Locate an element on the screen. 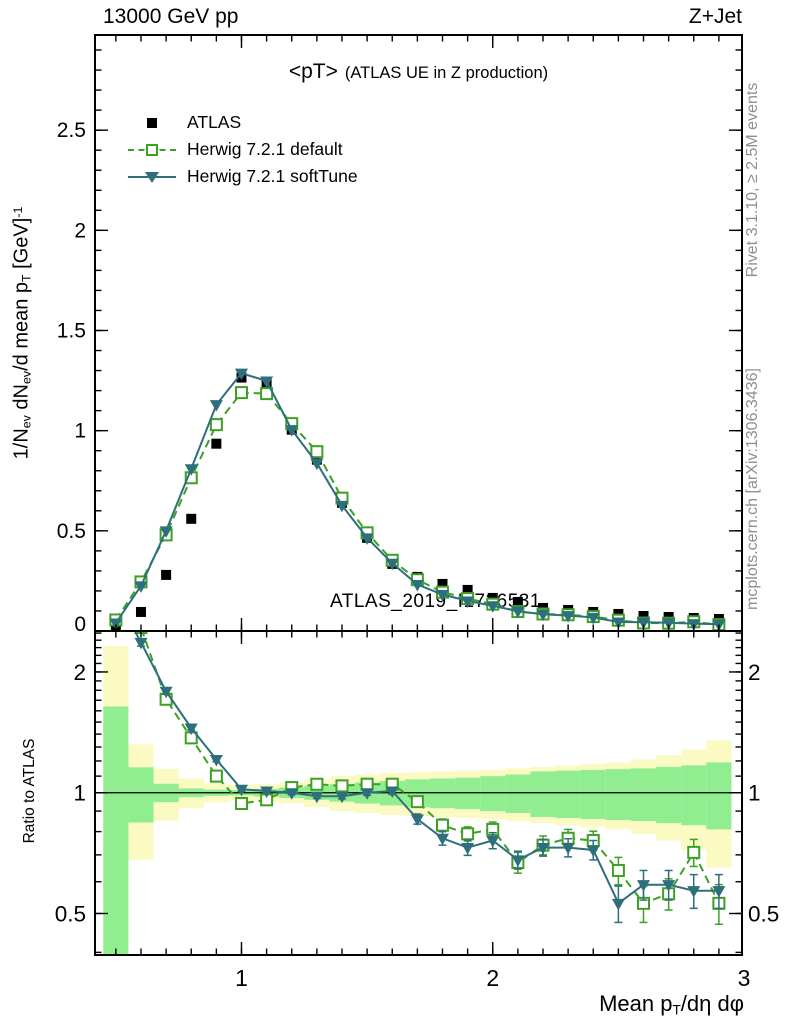 This screenshot has height=1024, width=786. legend-item-herwig-softtune: Herwig 7.2.1 softTune is located at coordinates (243, 176).